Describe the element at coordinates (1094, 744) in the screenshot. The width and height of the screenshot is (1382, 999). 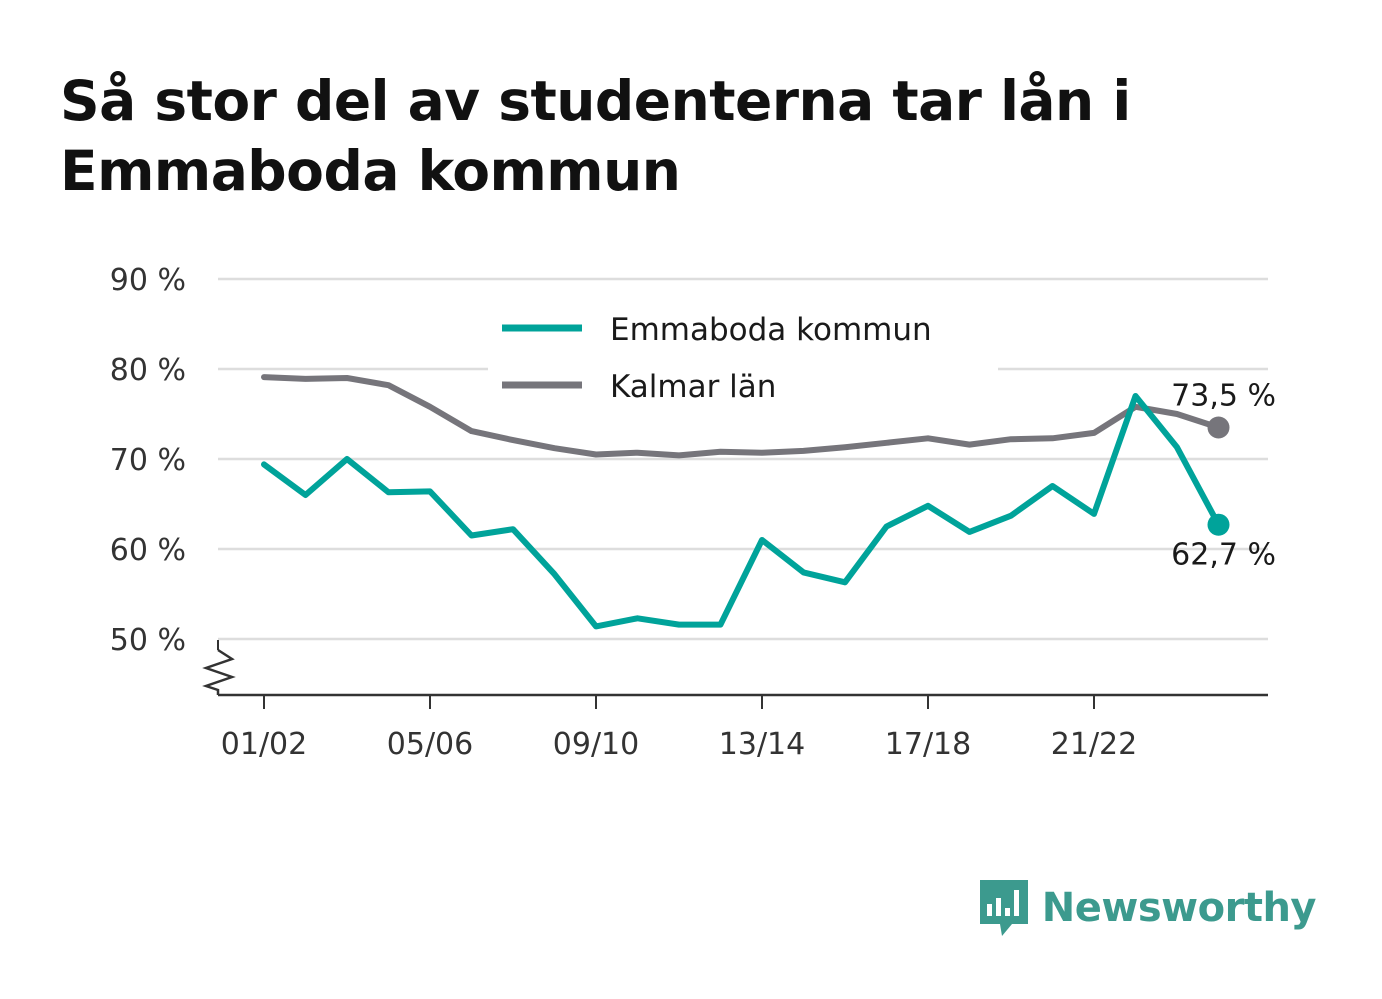
I see `x-tick-label: 21/22` at that location.